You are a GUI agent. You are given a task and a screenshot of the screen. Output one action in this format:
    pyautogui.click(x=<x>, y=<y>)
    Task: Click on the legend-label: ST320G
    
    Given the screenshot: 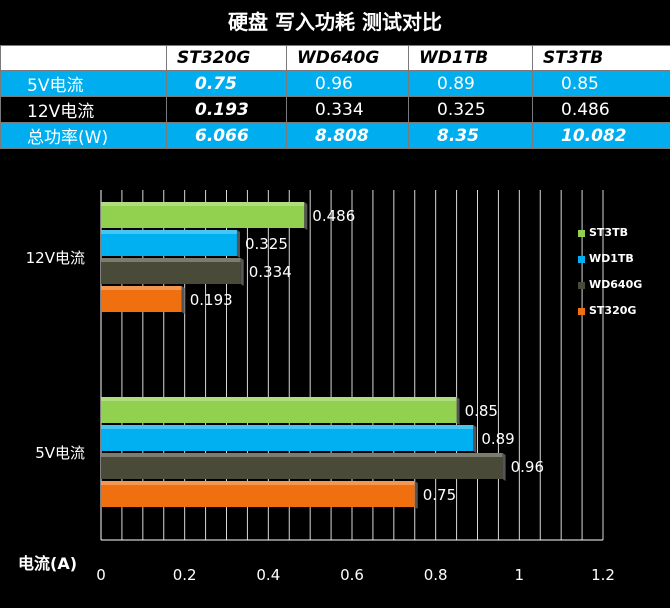 What is the action you would take?
    pyautogui.click(x=613, y=310)
    